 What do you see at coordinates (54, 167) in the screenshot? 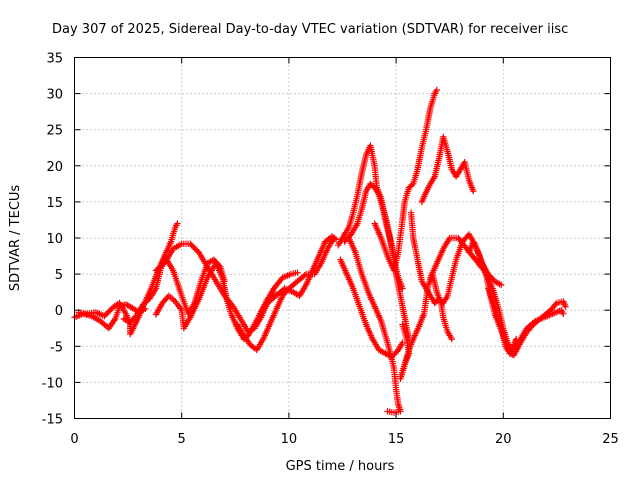
I see `y-tick-label: 20` at bounding box center [54, 167].